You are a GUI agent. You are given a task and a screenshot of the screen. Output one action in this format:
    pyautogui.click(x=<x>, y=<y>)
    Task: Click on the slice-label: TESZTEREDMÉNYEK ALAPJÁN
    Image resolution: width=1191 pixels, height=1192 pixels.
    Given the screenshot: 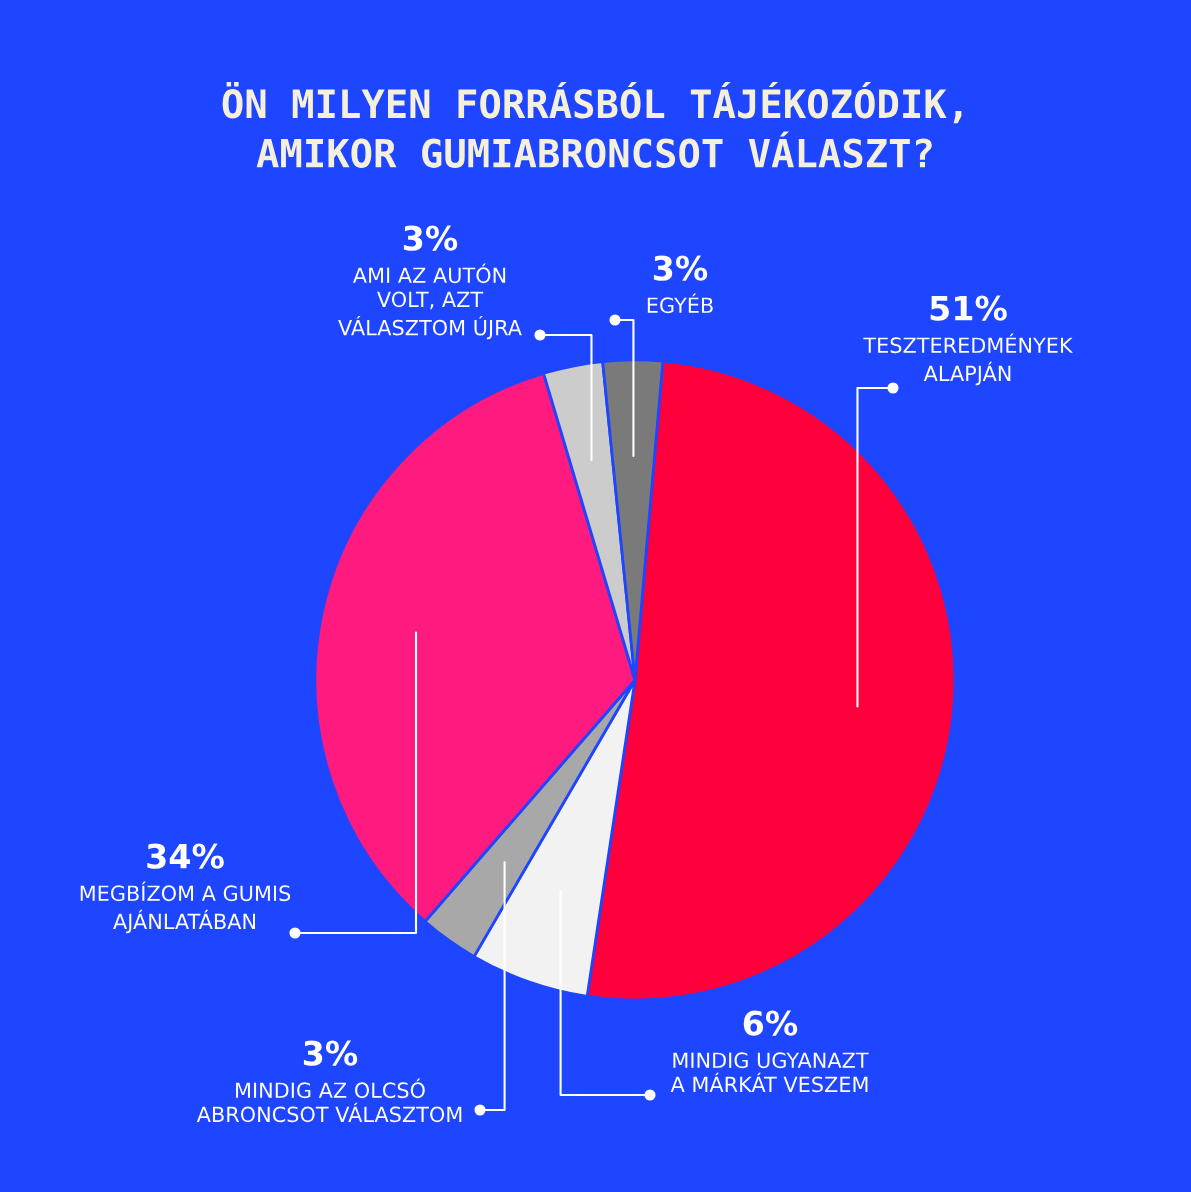 What is the action you would take?
    pyautogui.click(x=968, y=359)
    